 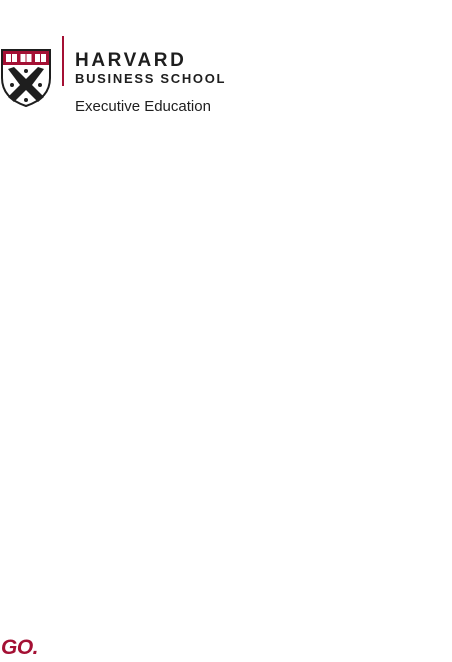 I want to click on wordmark-line-business-school: BUSINESS SCHOOL, so click(x=151, y=78).